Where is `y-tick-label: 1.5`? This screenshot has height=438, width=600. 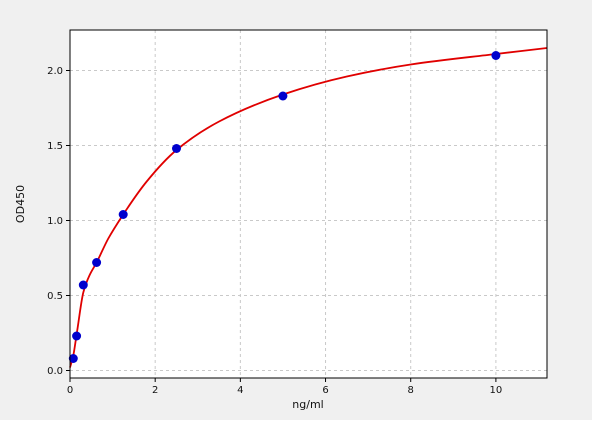
y-tick-label: 1.5 is located at coordinates (55, 146).